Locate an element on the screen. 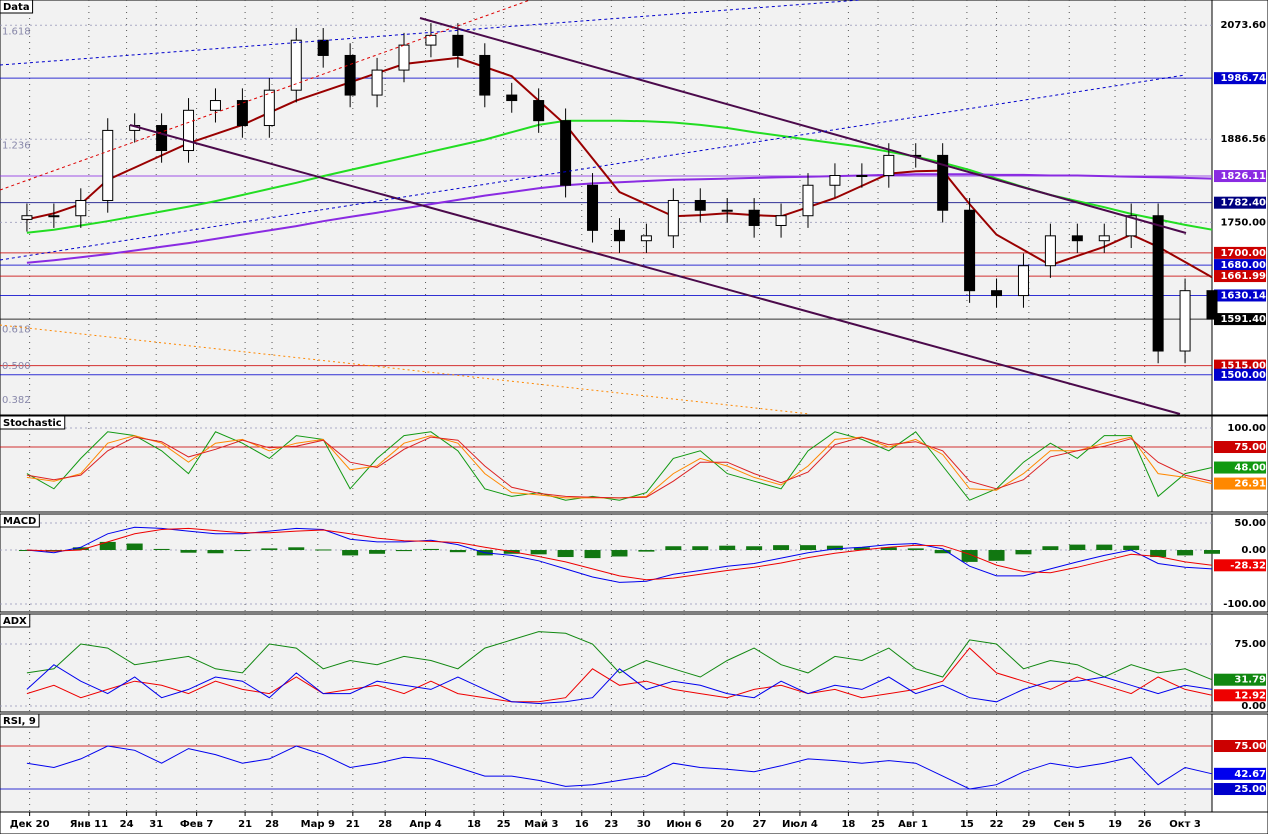 The width and height of the screenshot is (1268, 838). y-tick-label: 75.00 is located at coordinates (1250, 746).